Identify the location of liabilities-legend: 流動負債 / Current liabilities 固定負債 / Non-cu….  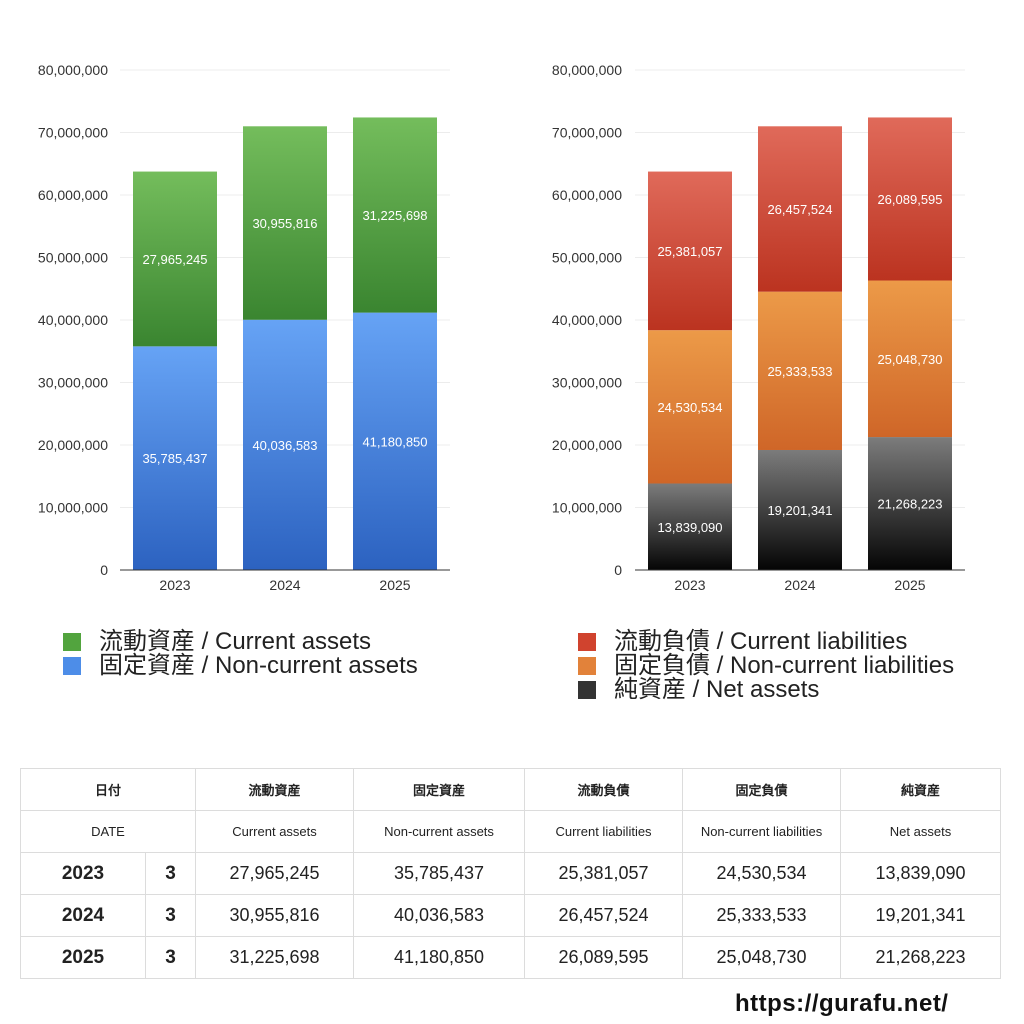
(766, 666).